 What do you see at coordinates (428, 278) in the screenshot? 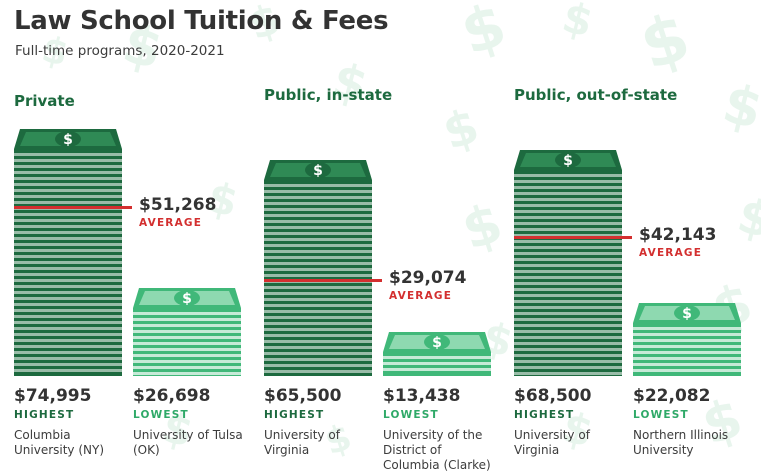
I see `average-value: $29,074` at bounding box center [428, 278].